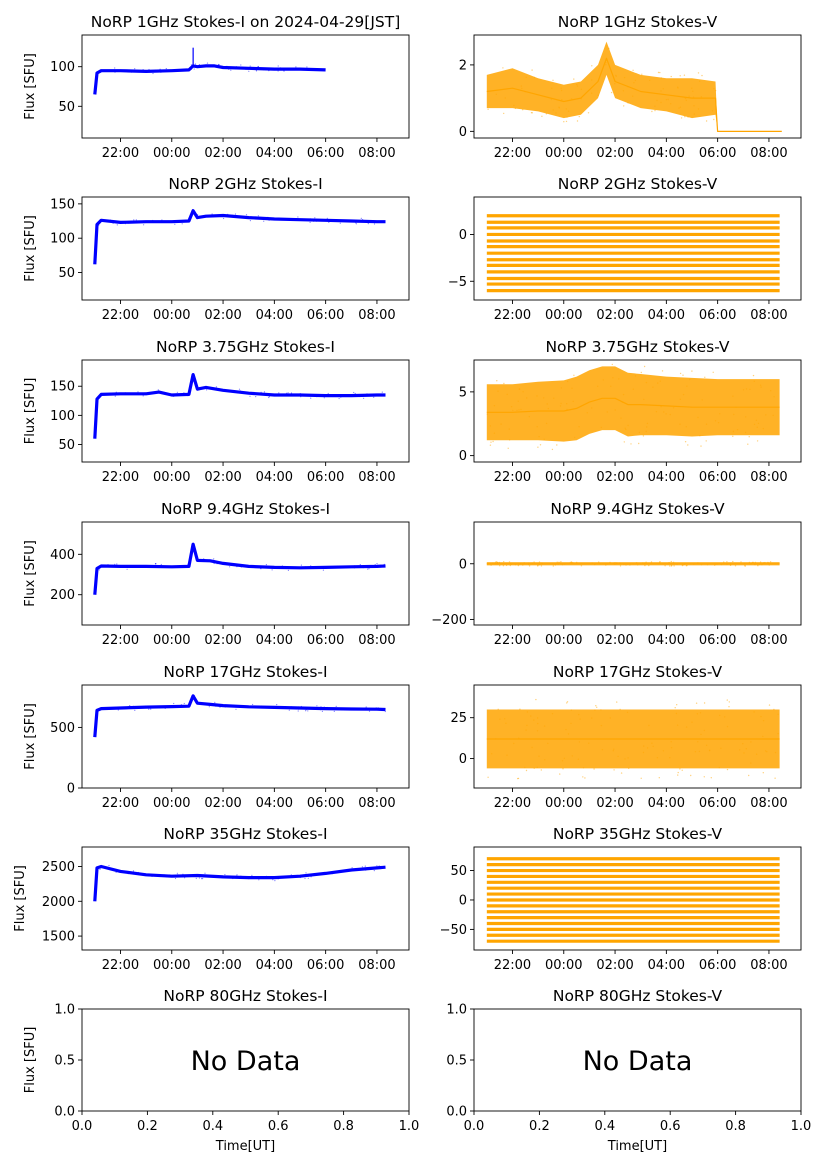 This screenshot has width=827, height=1169. Describe the element at coordinates (245, 573) in the screenshot. I see `axes-frame` at that location.